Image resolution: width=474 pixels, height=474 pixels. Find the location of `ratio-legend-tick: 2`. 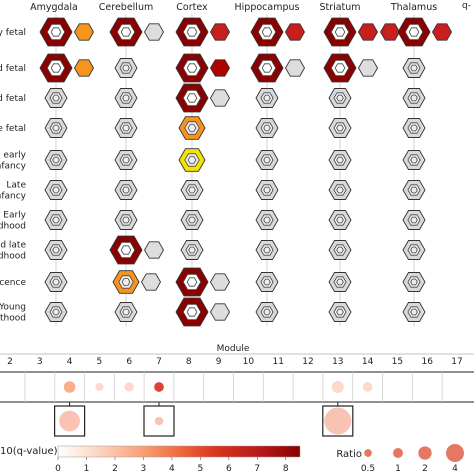

ratio-legend-tick: 2 is located at coordinates (425, 469).